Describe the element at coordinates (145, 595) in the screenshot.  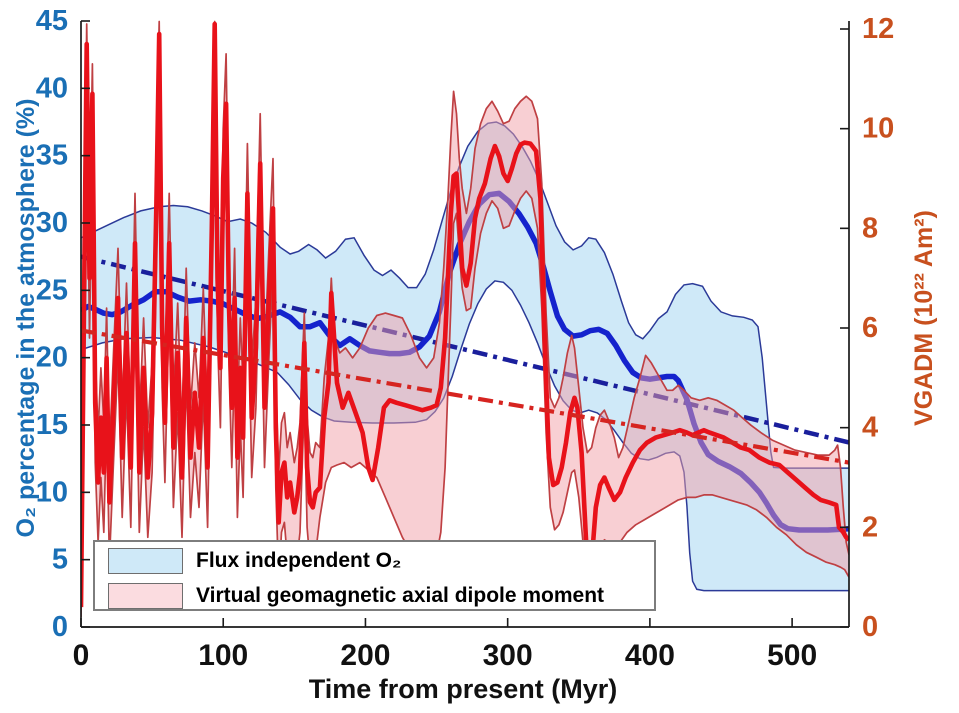
I see `legend-swatch-vgadm` at that location.